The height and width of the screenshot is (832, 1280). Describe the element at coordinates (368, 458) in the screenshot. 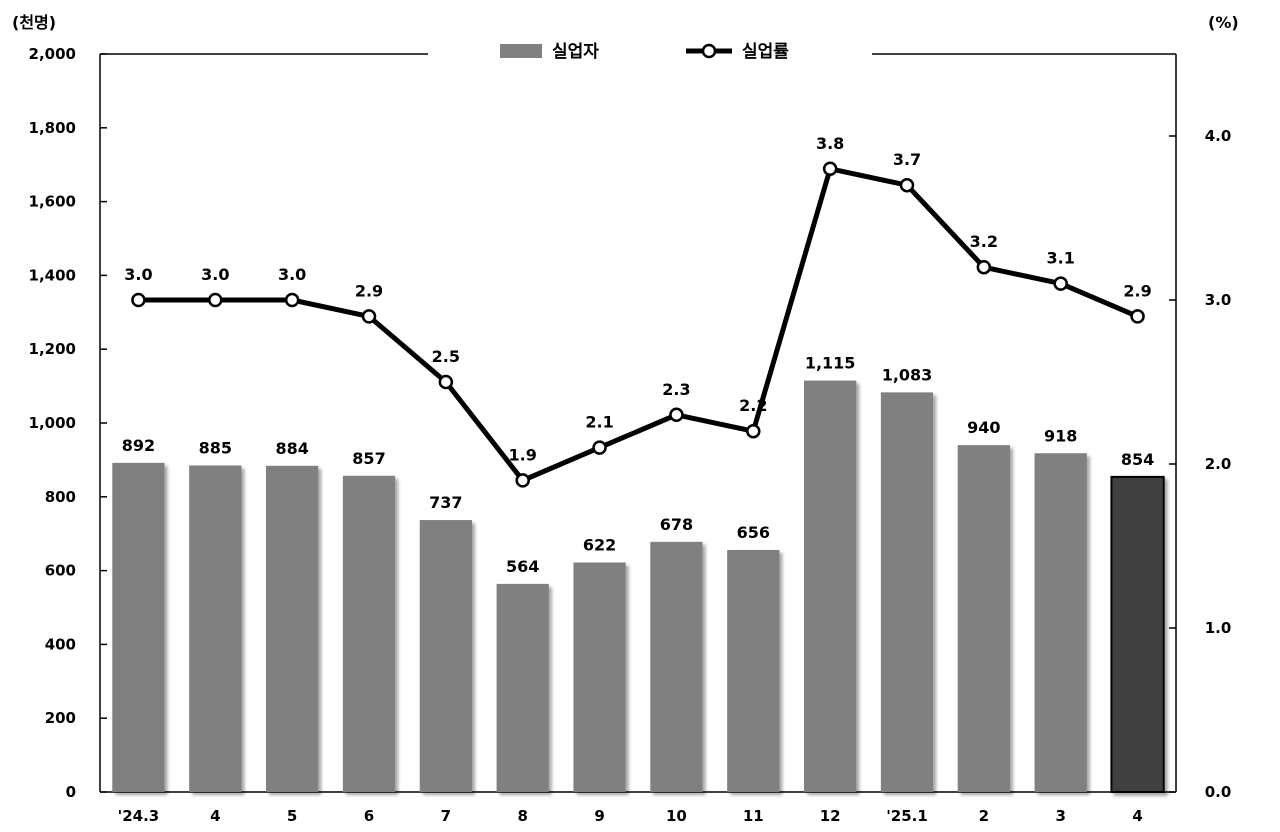

I see `bar-value-label: 857` at that location.